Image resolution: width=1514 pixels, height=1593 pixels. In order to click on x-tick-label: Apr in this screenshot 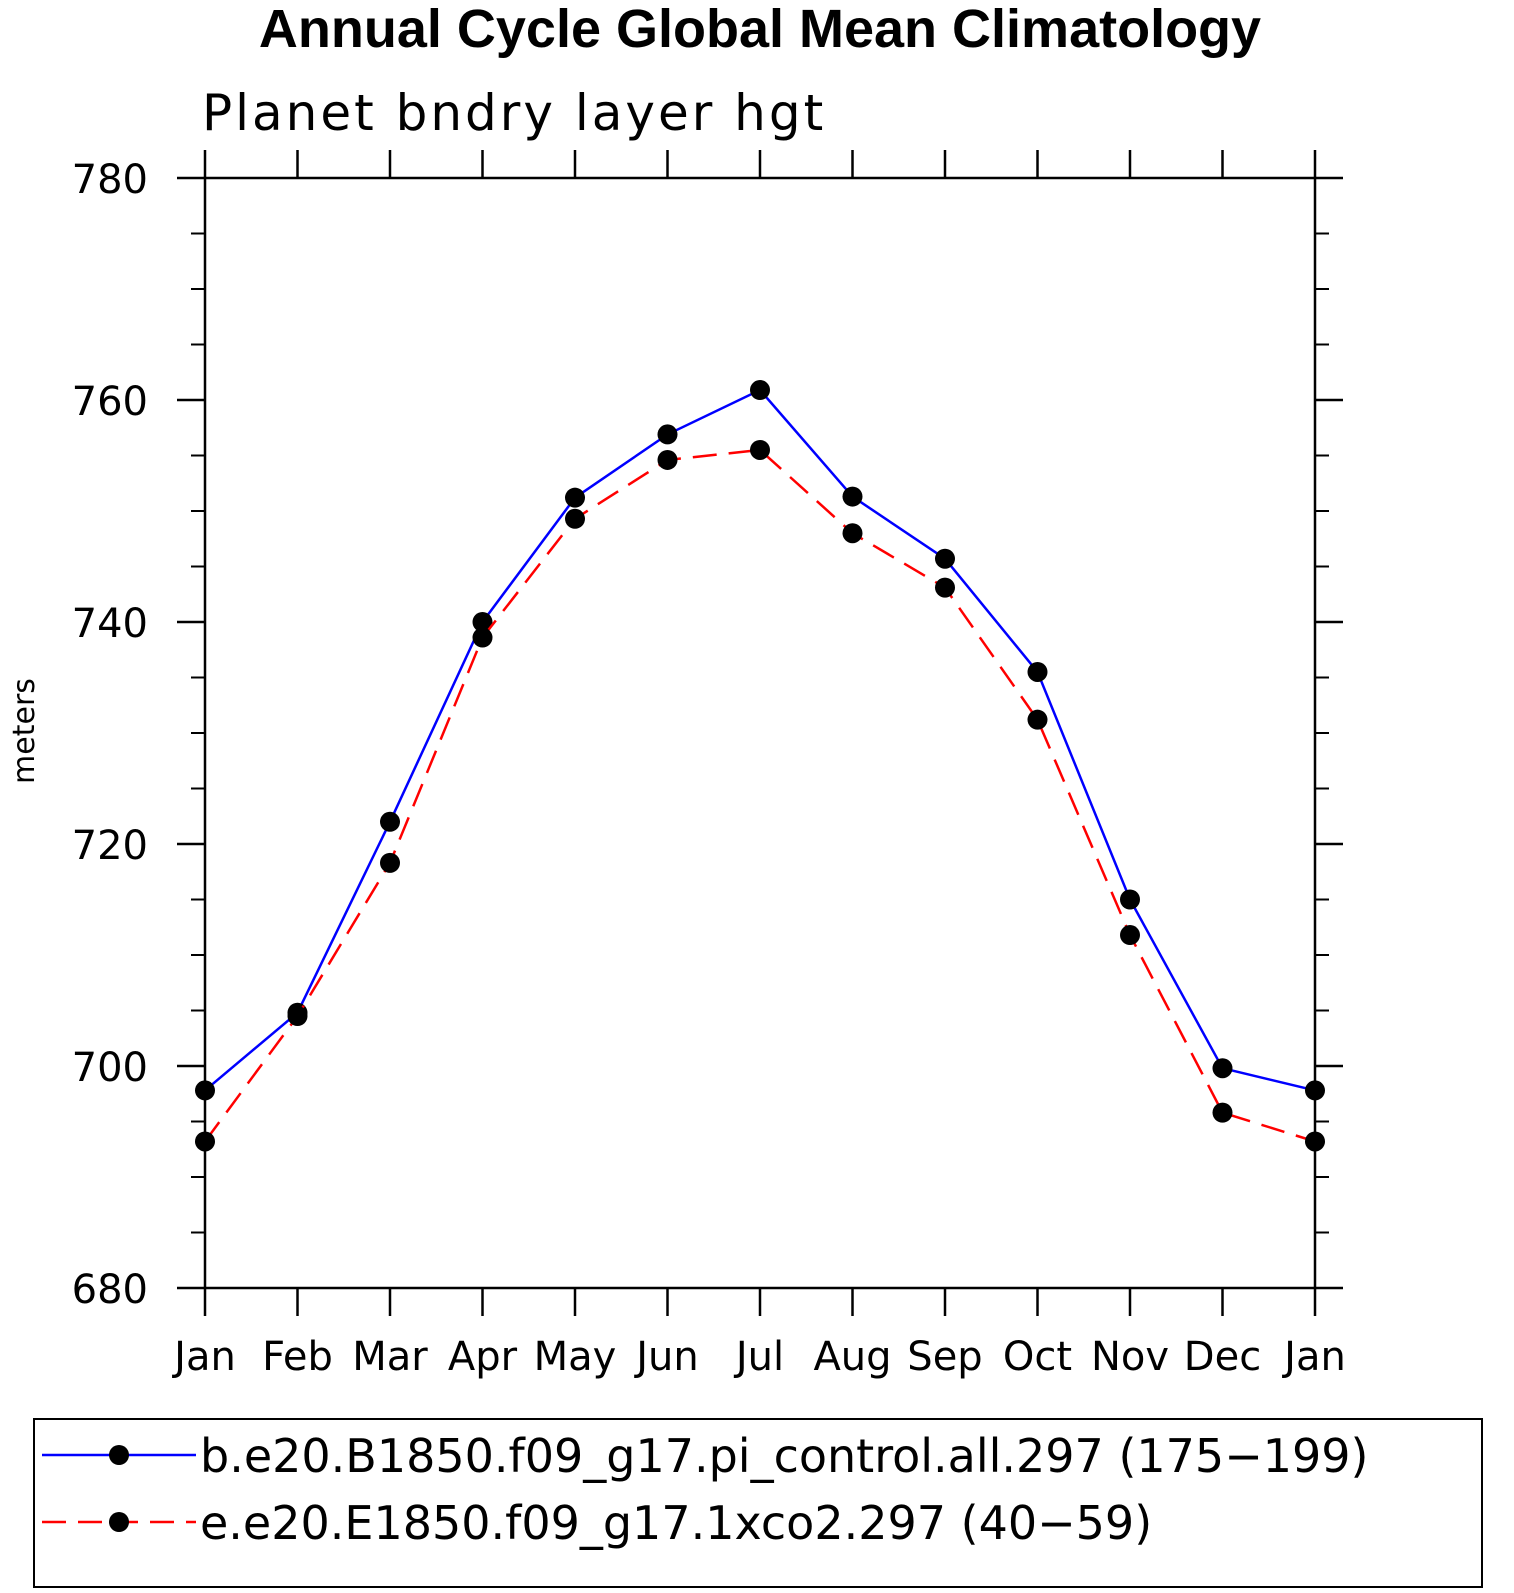, I will do `click(483, 1357)`.